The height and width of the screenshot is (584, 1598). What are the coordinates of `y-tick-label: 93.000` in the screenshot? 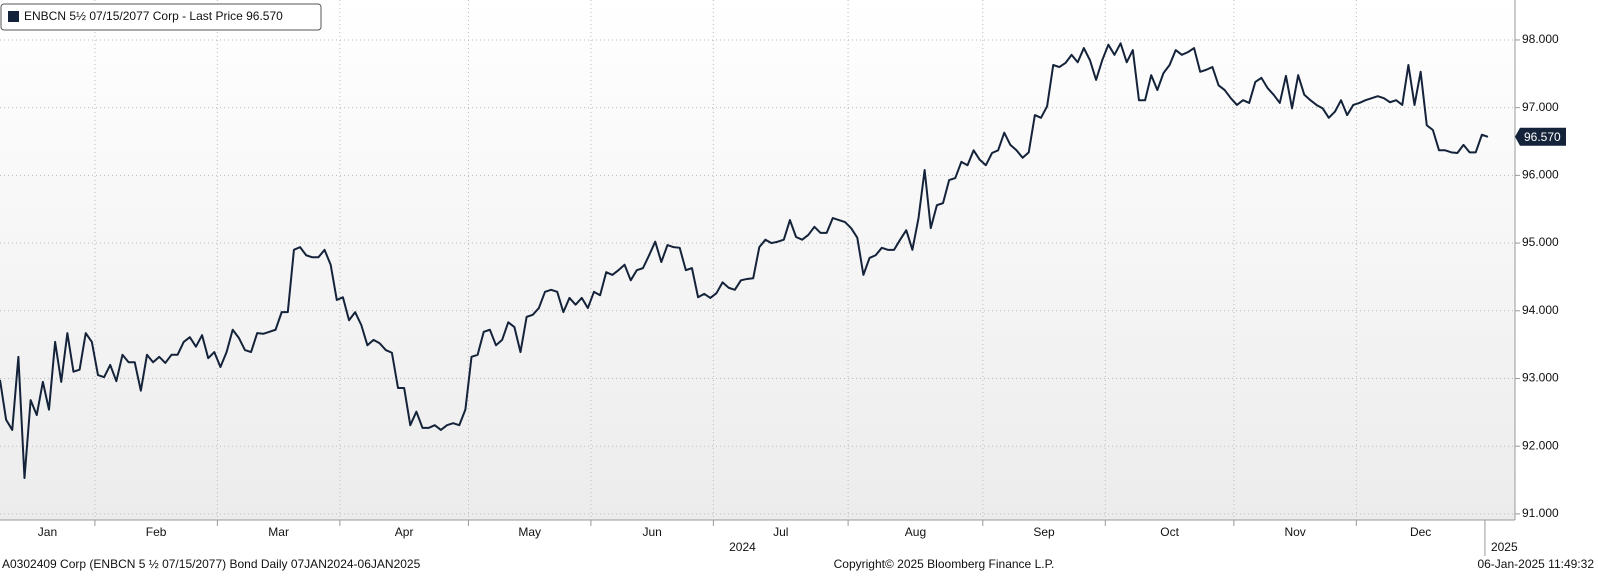 It's located at (1540, 378).